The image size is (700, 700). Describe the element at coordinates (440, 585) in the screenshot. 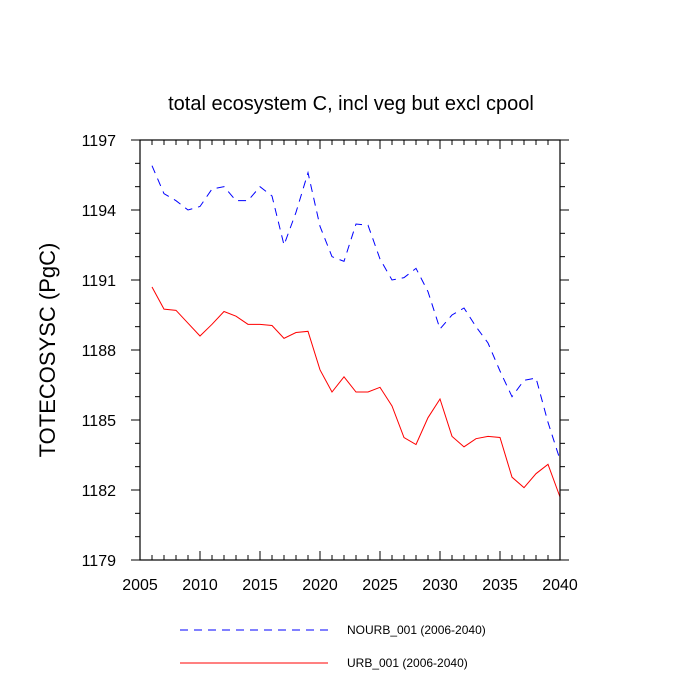

I see `x-tick-label: 2030` at that location.